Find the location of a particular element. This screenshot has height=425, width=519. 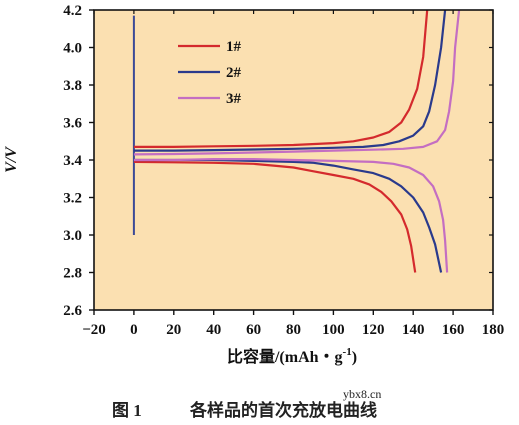

y-tick-label-6: 3.8 is located at coordinates (72, 86).